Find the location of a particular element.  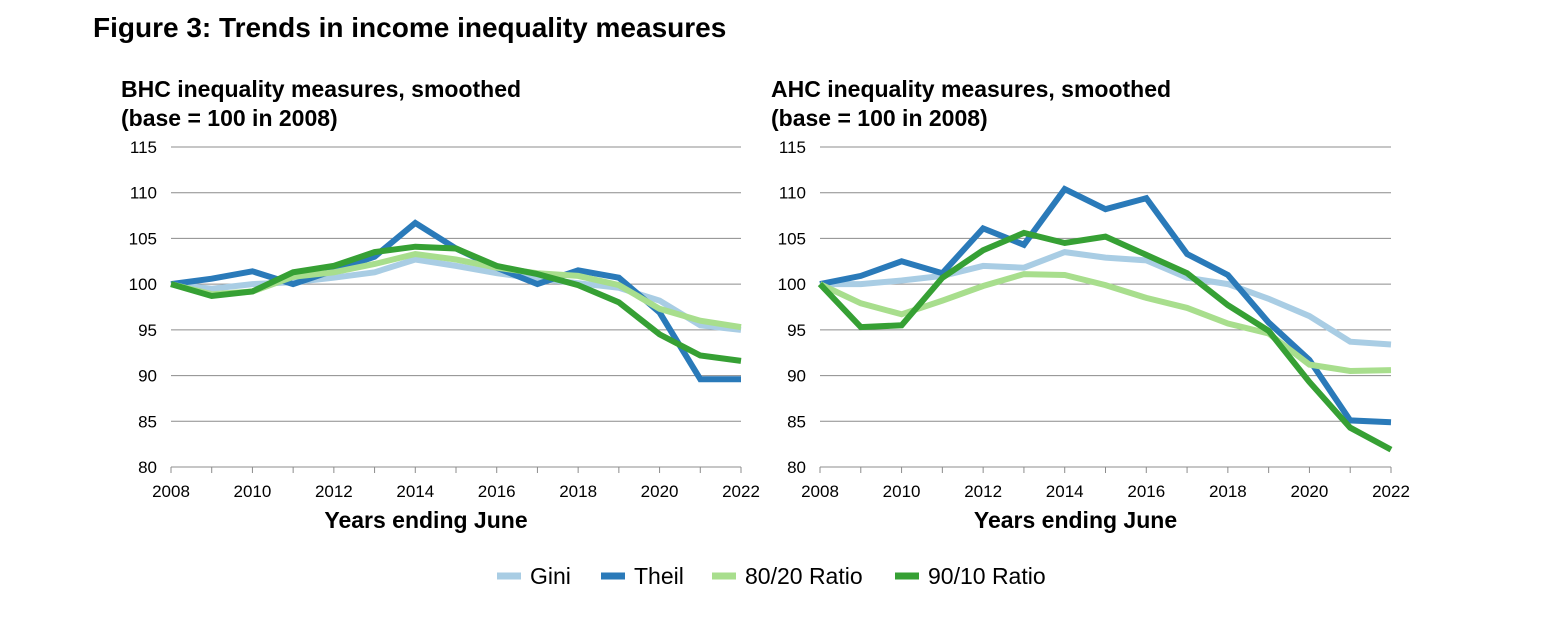

legend-label: 80/20 Ratio is located at coordinates (804, 576).